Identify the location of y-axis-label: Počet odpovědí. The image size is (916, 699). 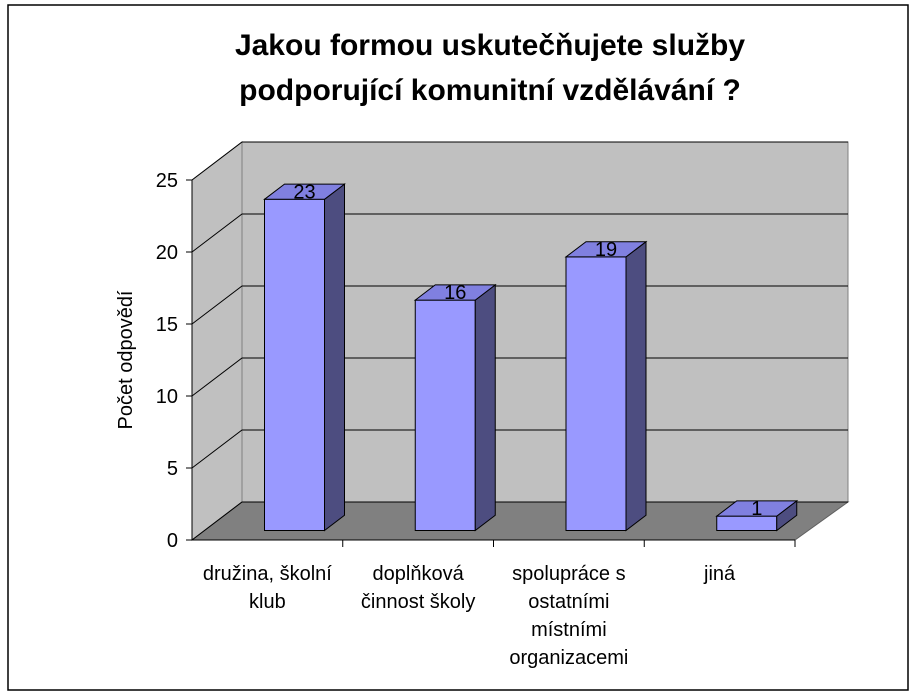
(126, 359).